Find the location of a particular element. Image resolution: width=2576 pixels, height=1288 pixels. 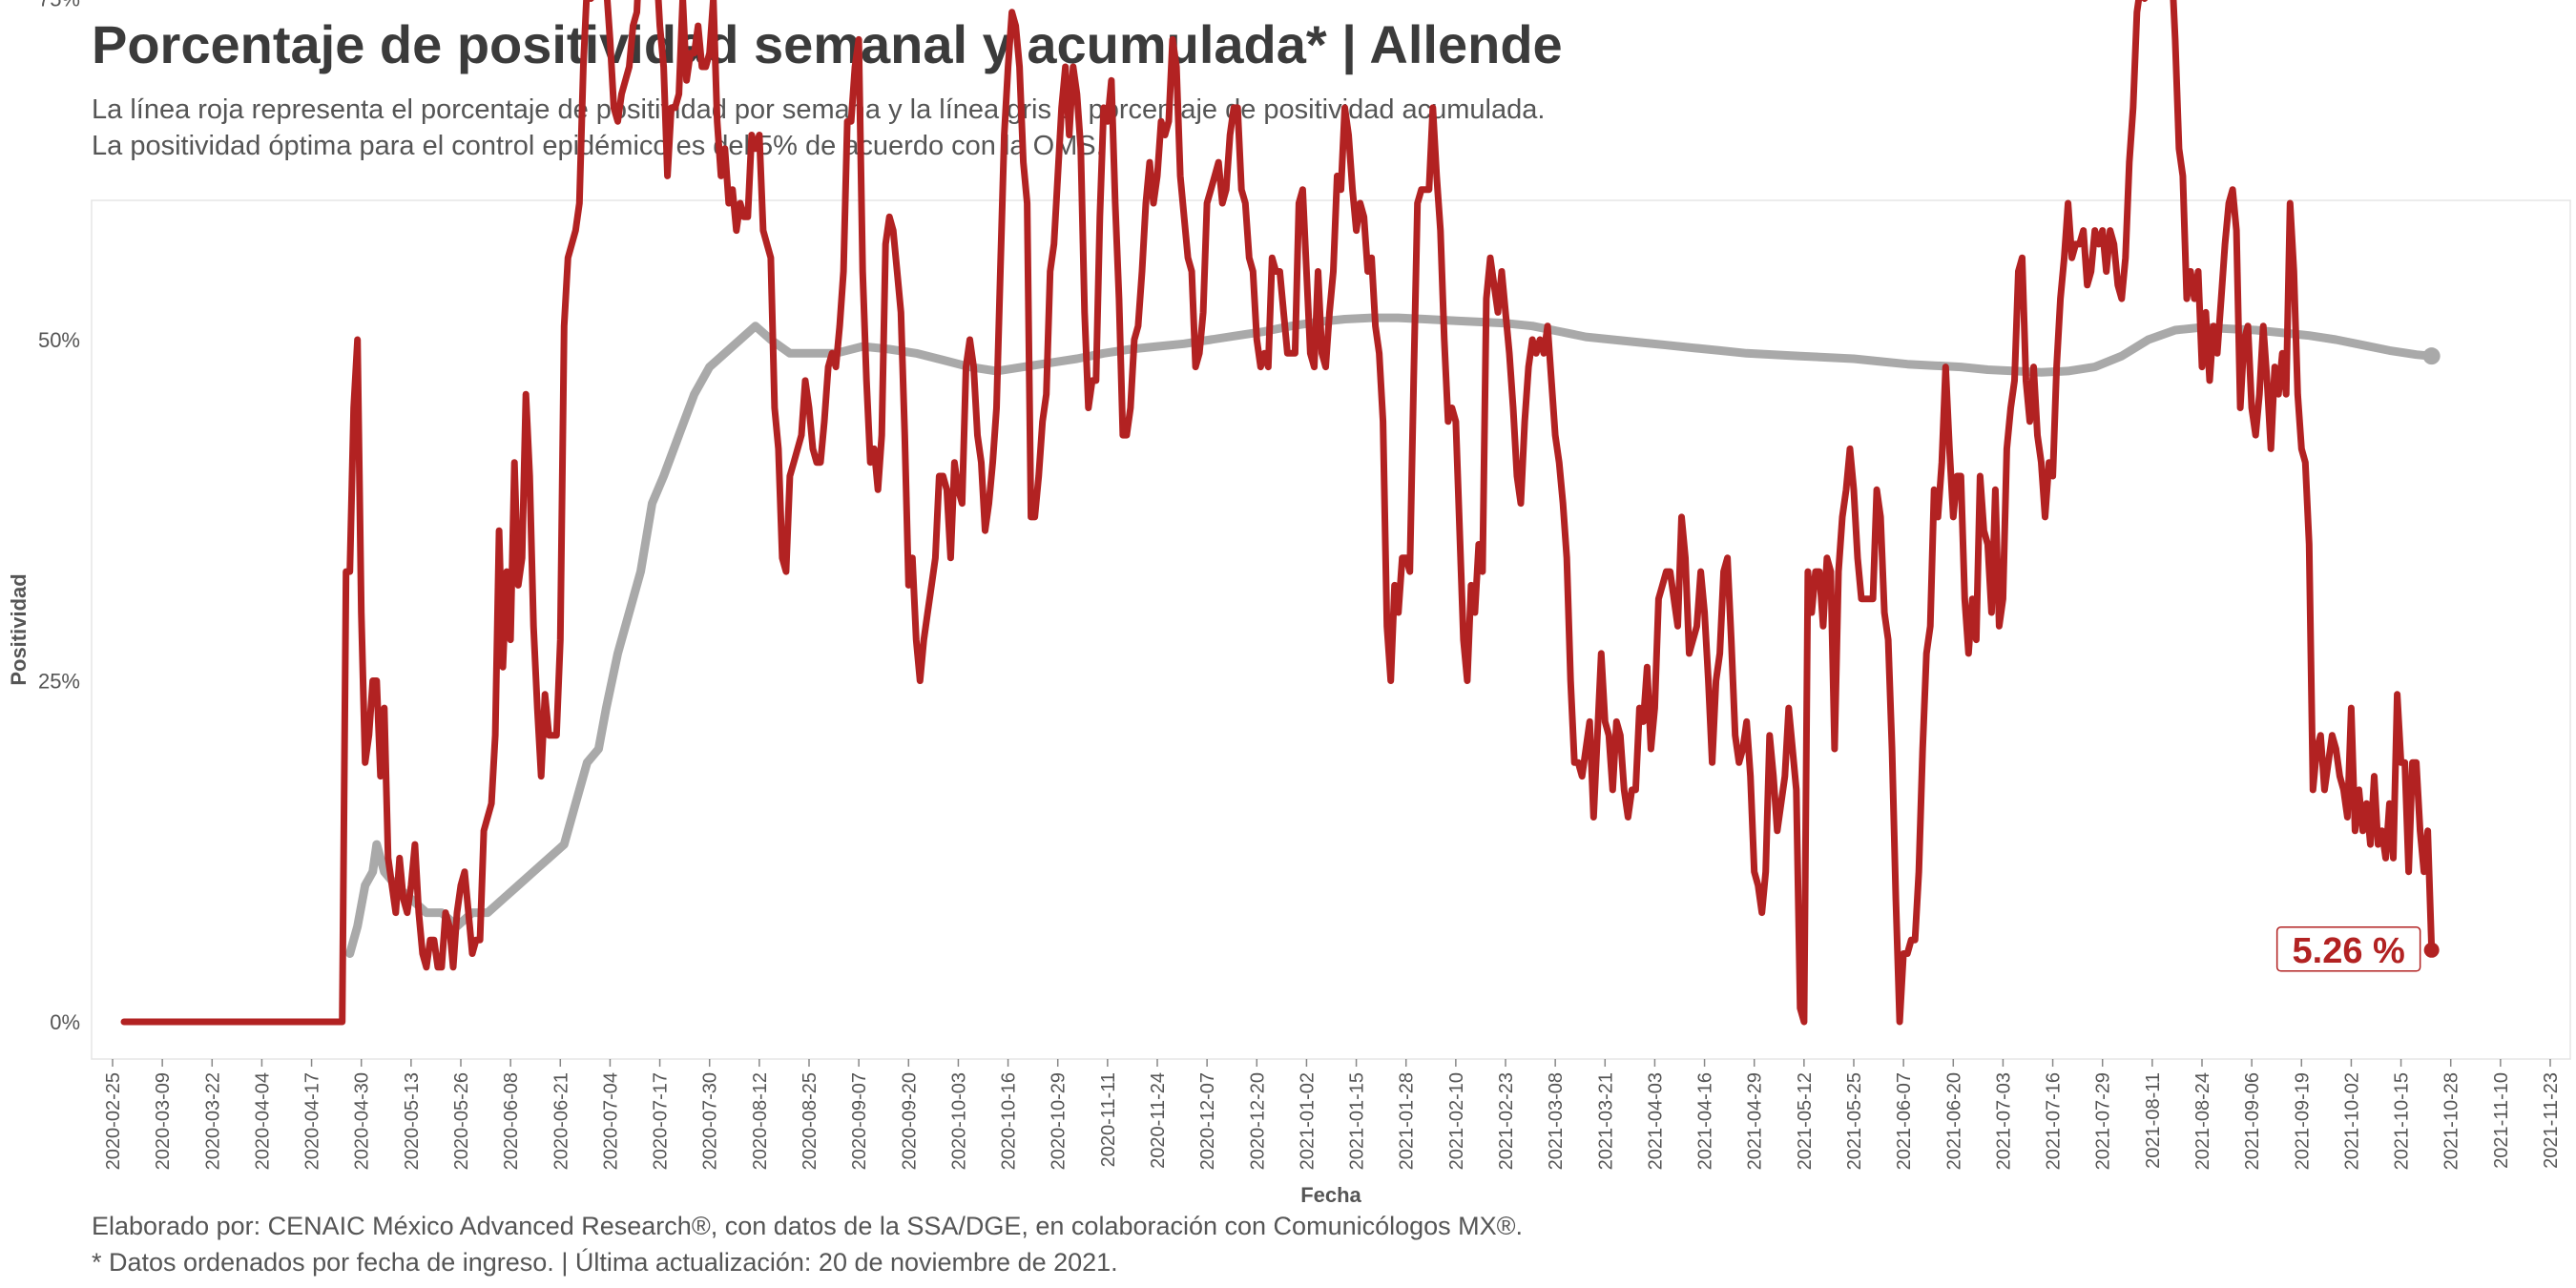

end-label-box is located at coordinates (2348, 949).